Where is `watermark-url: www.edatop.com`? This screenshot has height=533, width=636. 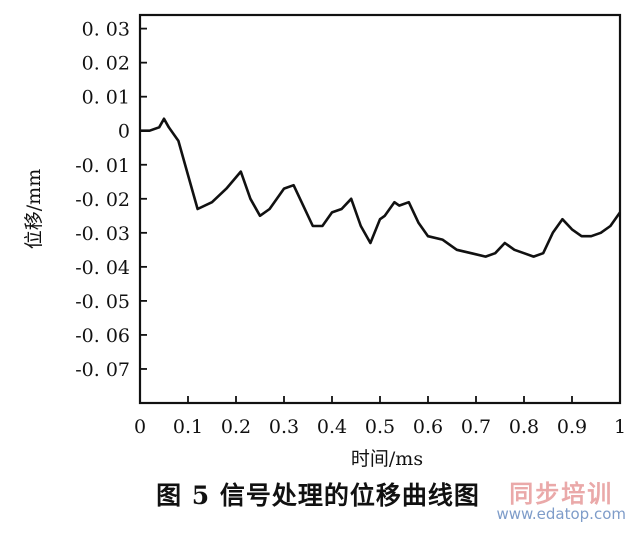 watermark-url: www.edatop.com is located at coordinates (561, 514).